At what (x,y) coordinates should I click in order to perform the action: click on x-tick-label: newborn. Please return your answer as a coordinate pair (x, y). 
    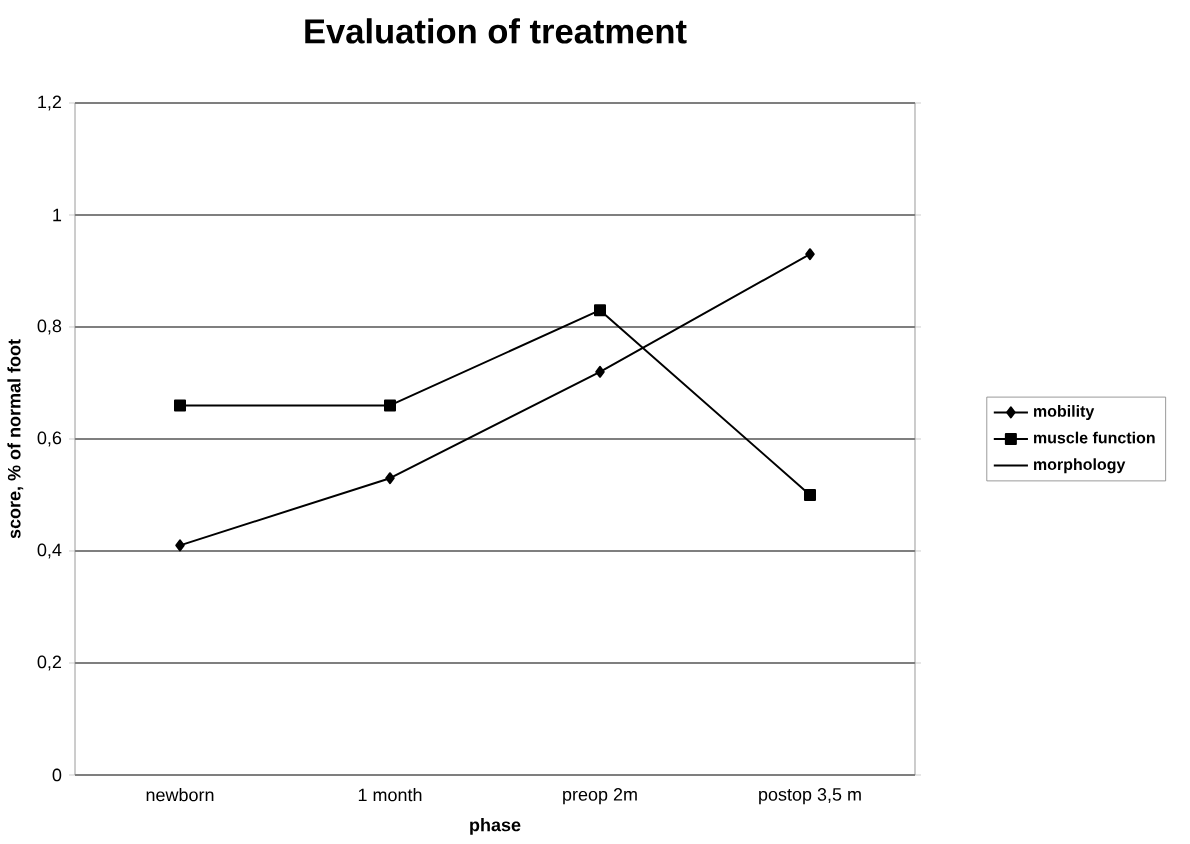
    Looking at the image, I should click on (180, 795).